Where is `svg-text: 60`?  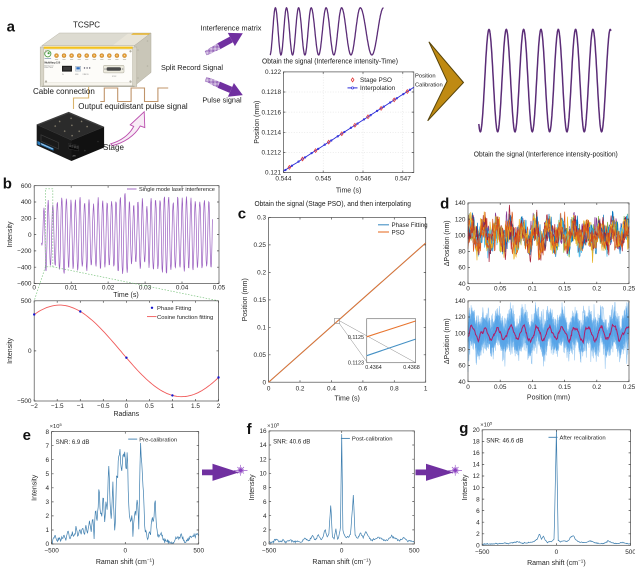 svg-text: 60 is located at coordinates (462, 268).